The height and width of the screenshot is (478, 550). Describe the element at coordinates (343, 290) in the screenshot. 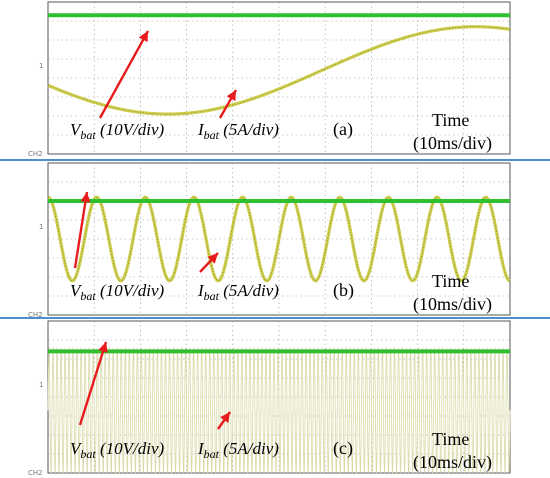

I see `panel-label: (b)` at that location.